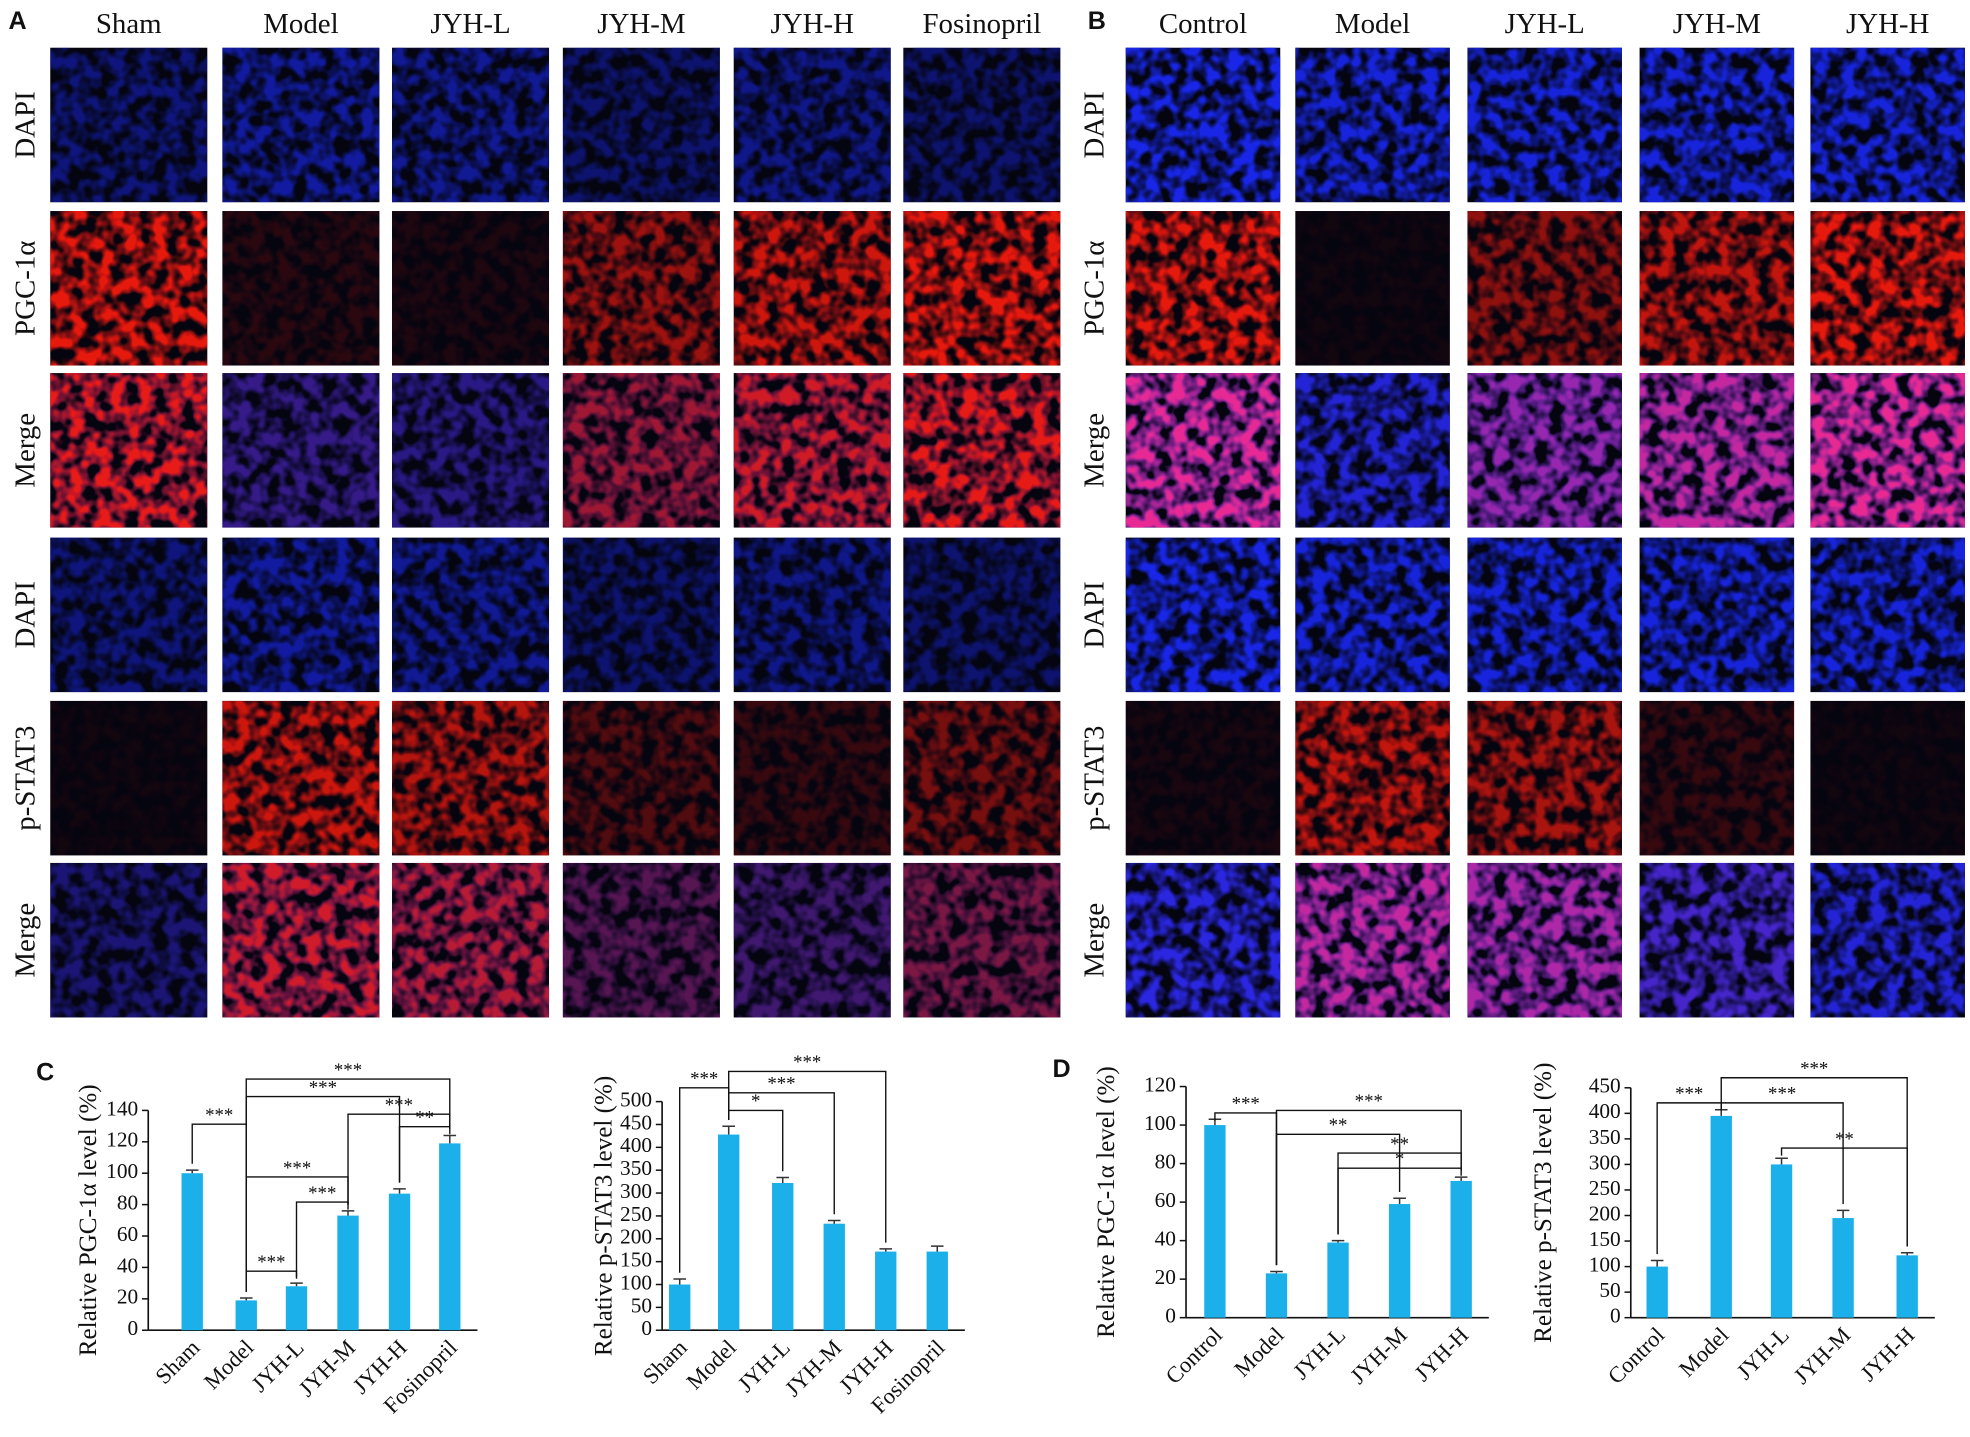 Image resolution: width=1970 pixels, height=1437 pixels. I want to click on panel-letter: D, so click(1062, 1069).